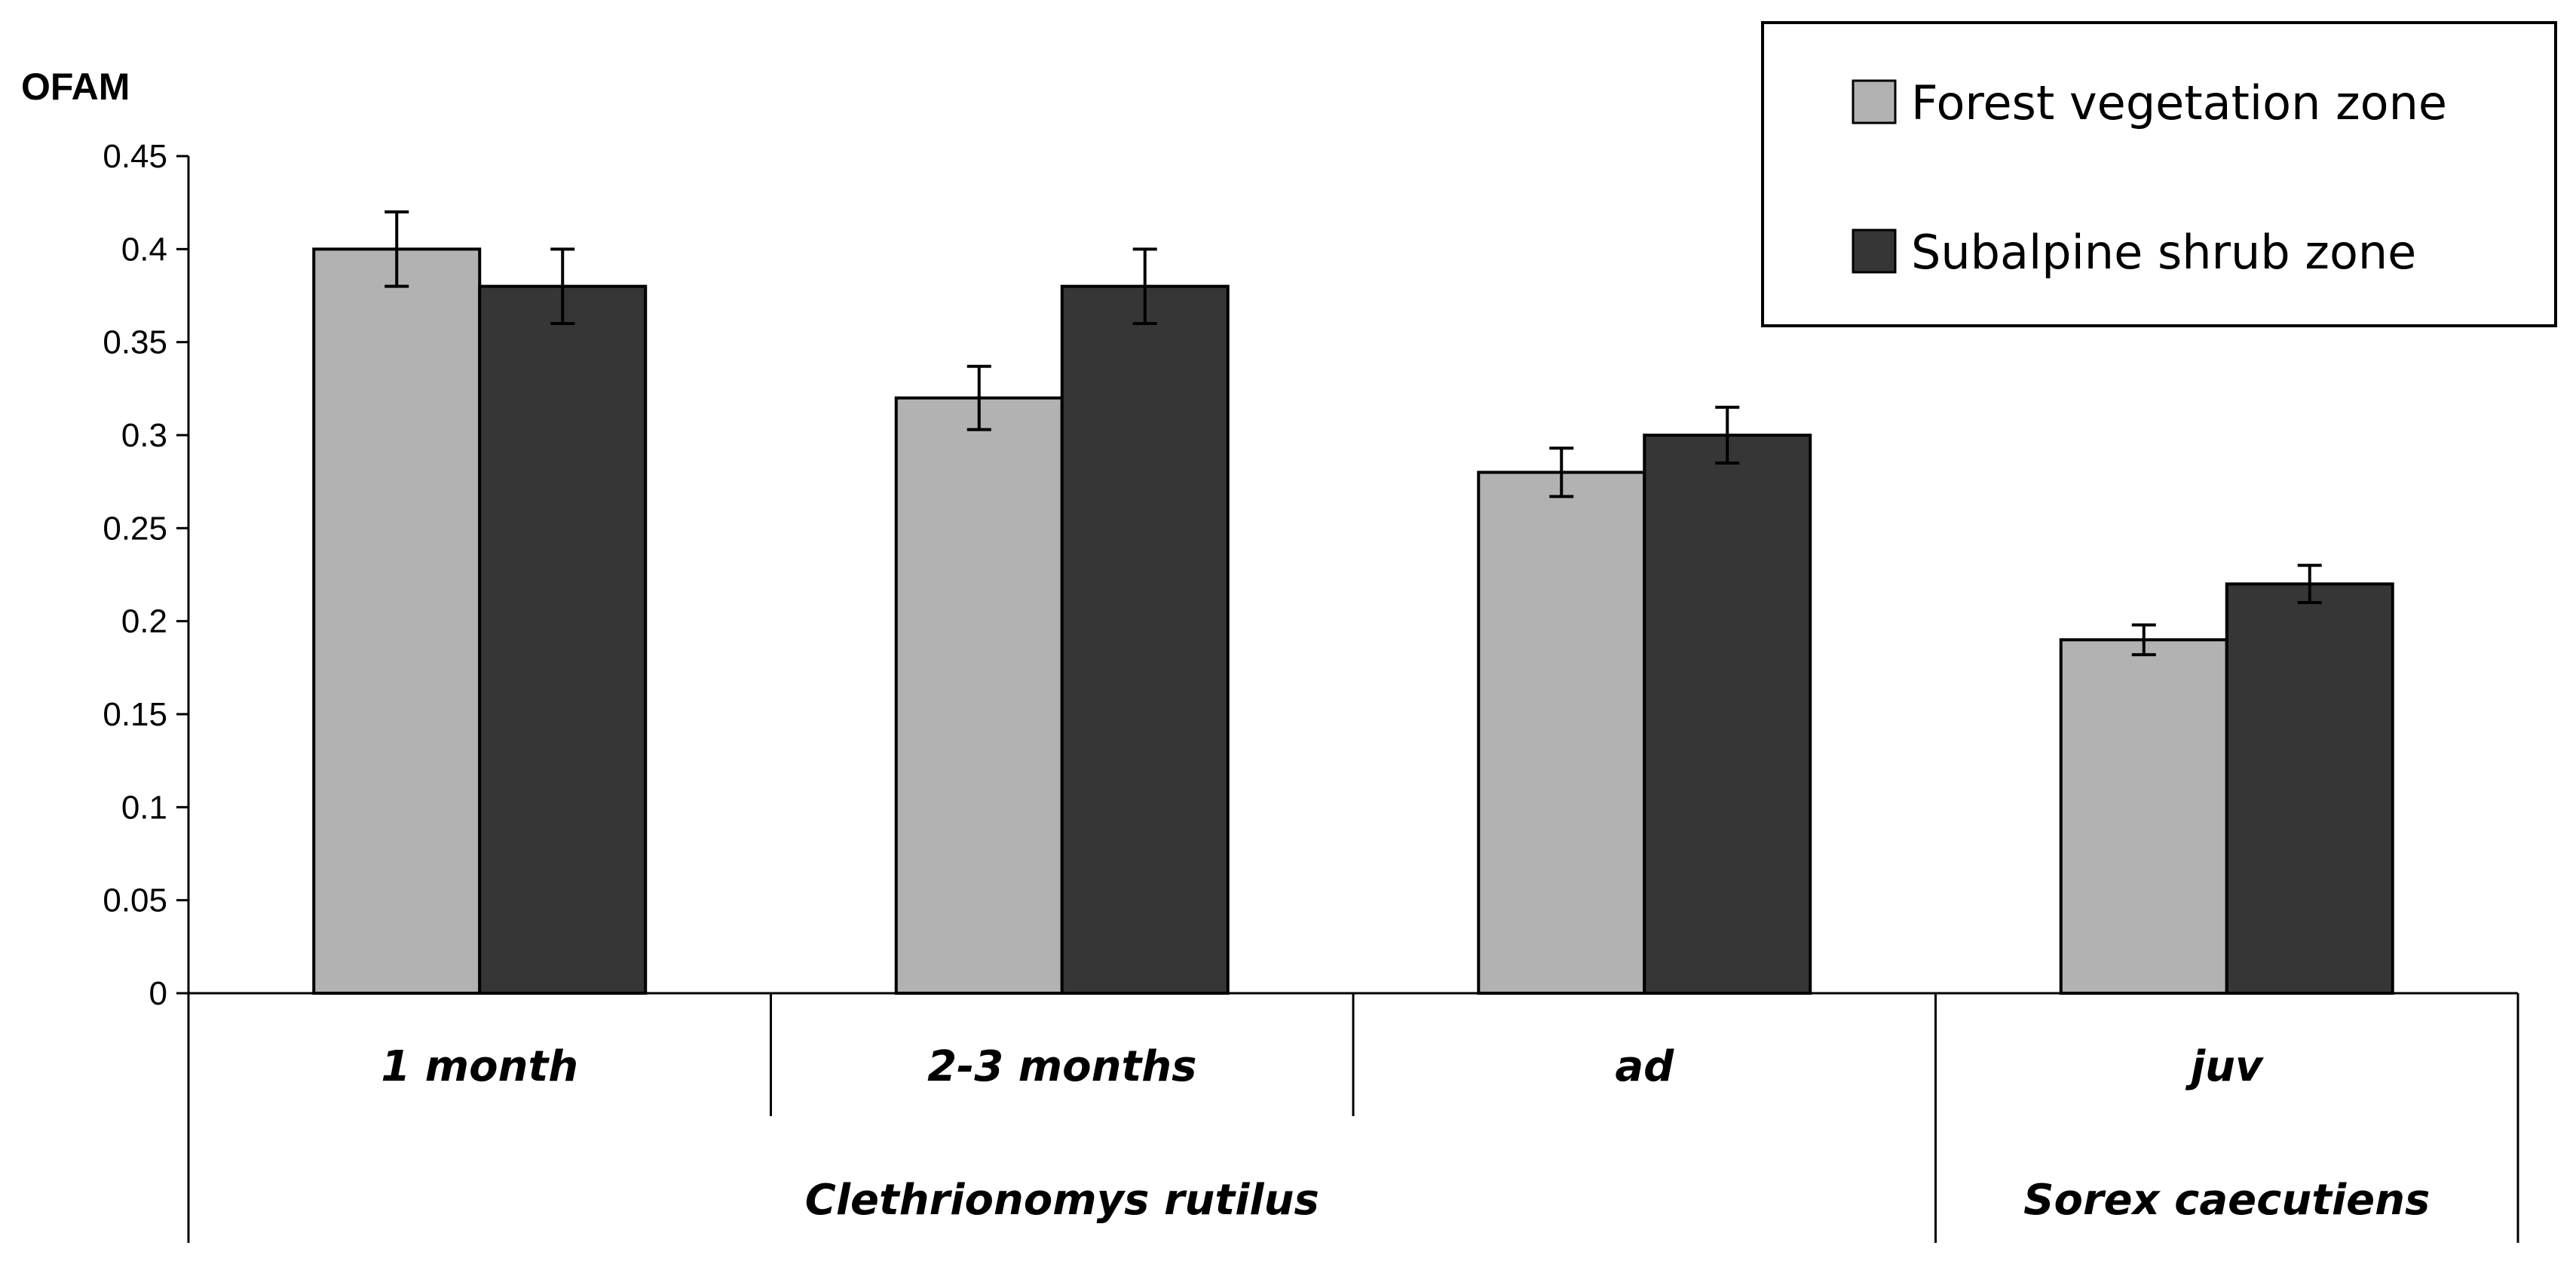 This screenshot has width=2576, height=1273. I want to click on category-label: 1 month, so click(479, 1066).